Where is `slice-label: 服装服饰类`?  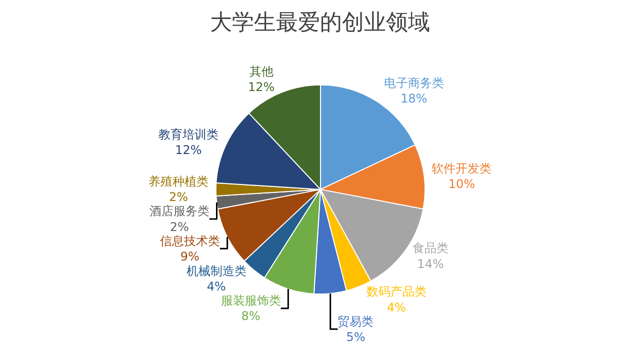
slice-label: 服装服饰类 is located at coordinates (250, 301).